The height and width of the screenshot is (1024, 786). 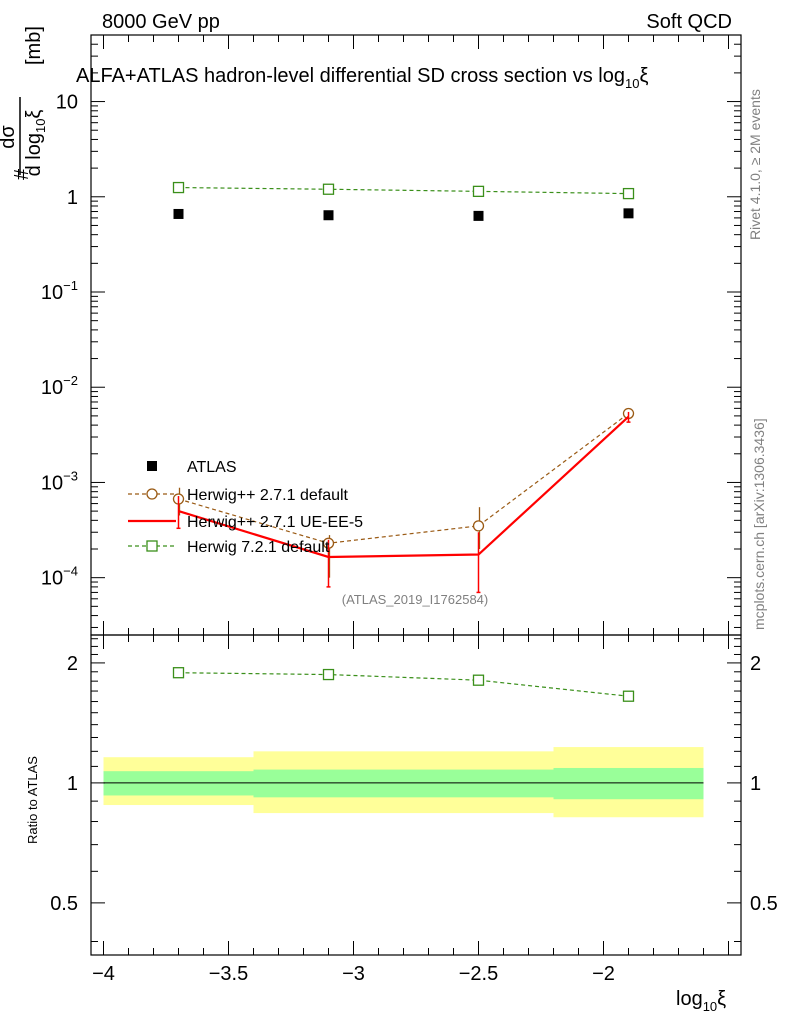 I want to click on main-y-label: #, so click(x=22, y=174).